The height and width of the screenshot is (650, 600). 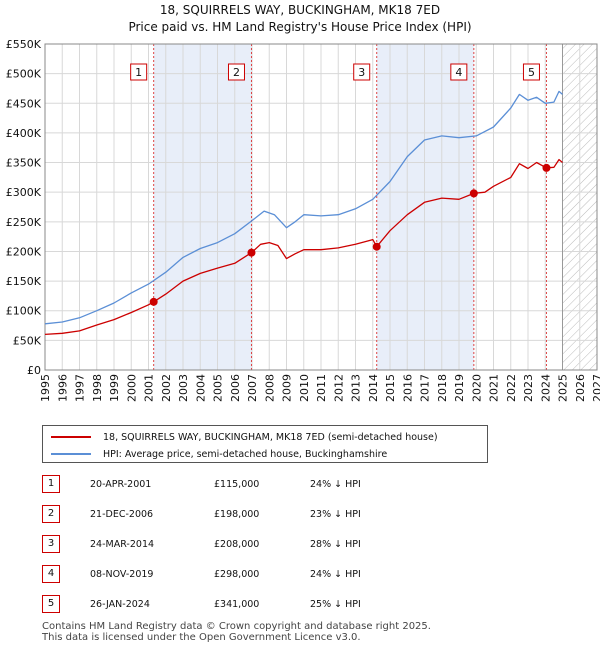 I want to click on x-tick-label: 2009, so click(x=287, y=388).